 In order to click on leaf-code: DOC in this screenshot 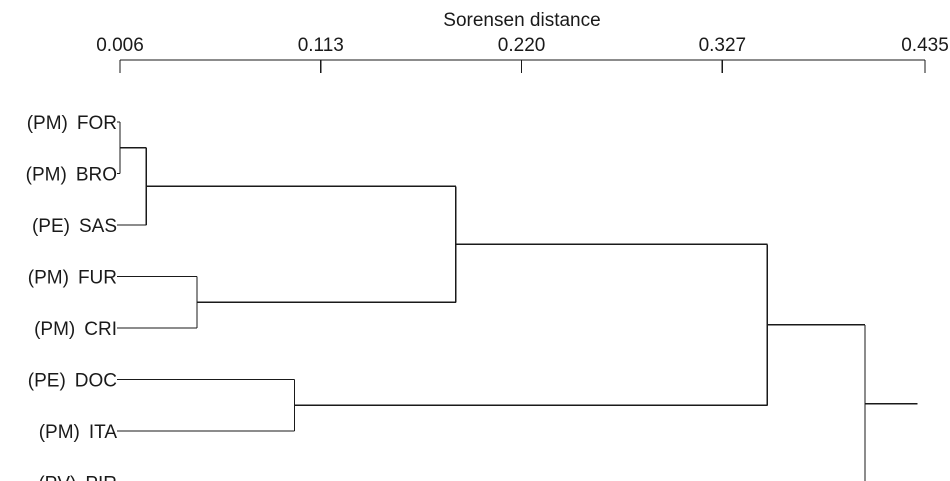, I will do `click(96, 381)`.